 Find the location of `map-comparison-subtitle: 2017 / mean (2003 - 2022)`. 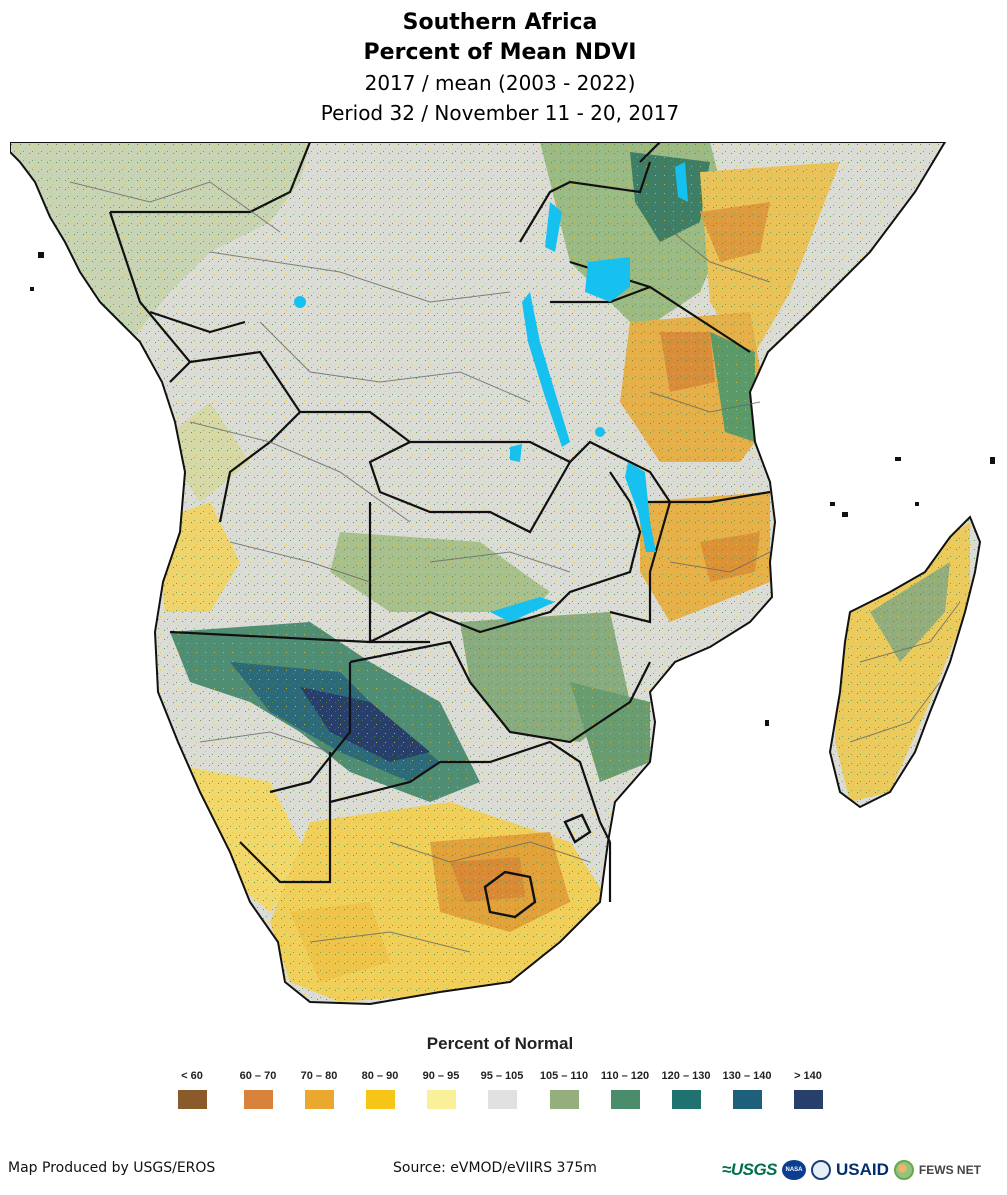

map-comparison-subtitle: 2017 / mean (2003 - 2022) is located at coordinates (500, 83).